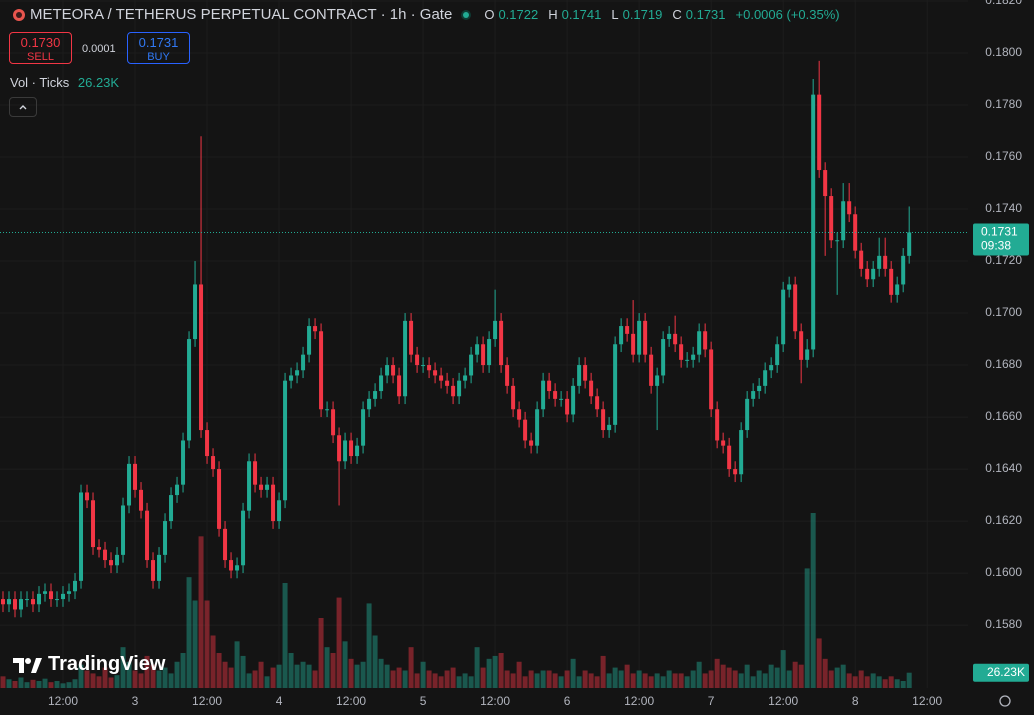 The height and width of the screenshot is (715, 1034). I want to click on sell-price: 0.1730, so click(40, 42).